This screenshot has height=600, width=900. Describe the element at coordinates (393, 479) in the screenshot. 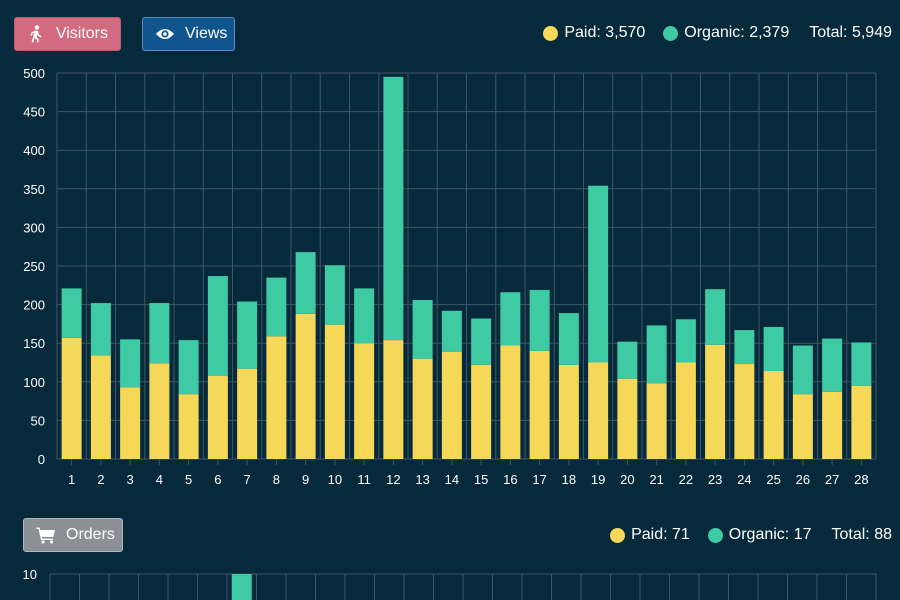

I see `x-tick-label: 12` at that location.